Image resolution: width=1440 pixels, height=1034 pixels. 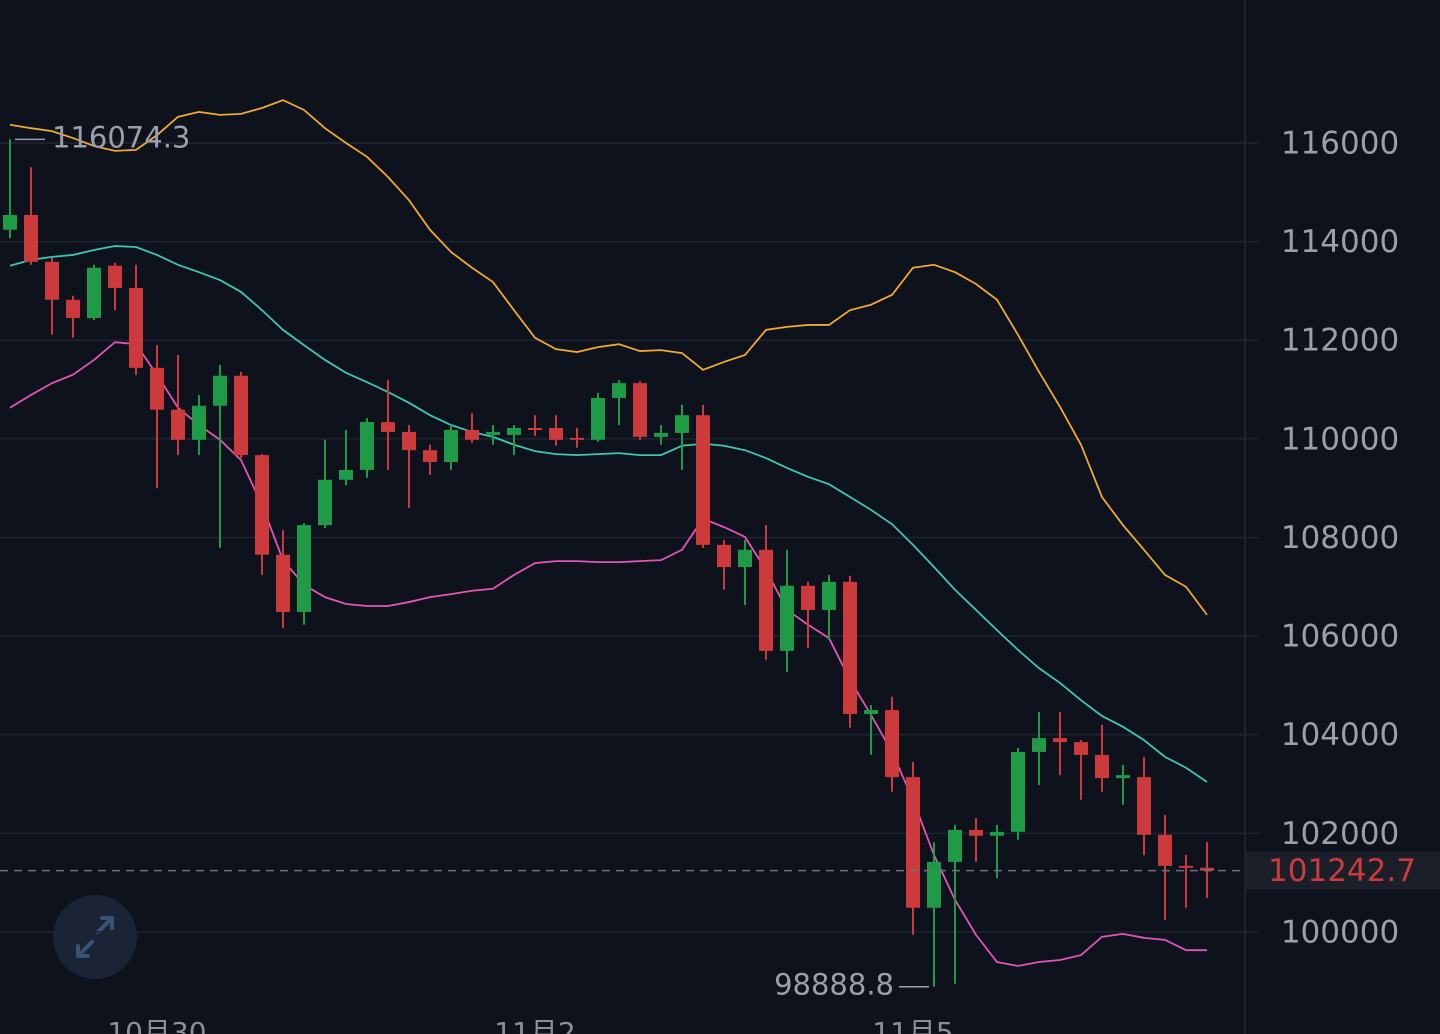 What do you see at coordinates (1340, 735) in the screenshot?
I see `y-tick-label: 104000` at bounding box center [1340, 735].